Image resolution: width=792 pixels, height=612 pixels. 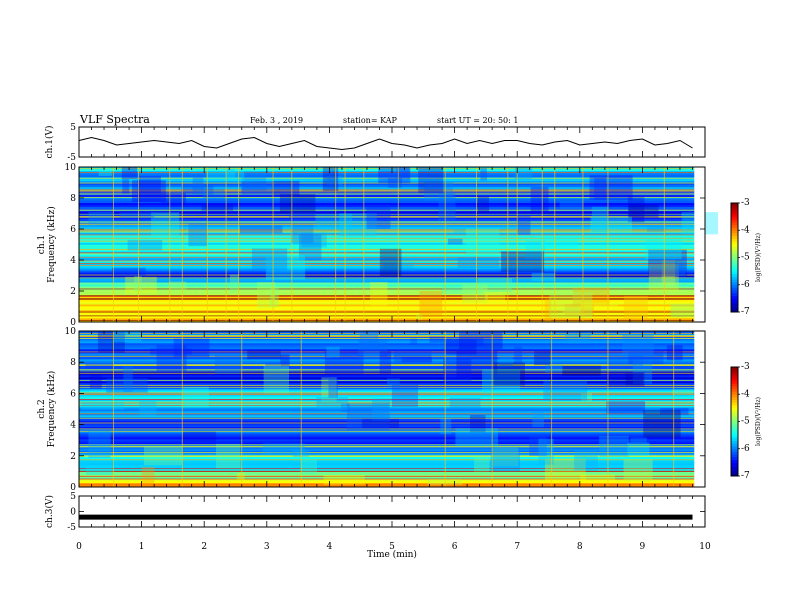 What do you see at coordinates (73, 230) in the screenshot?
I see `ch1-spec-ytick-label: 6` at bounding box center [73, 230].